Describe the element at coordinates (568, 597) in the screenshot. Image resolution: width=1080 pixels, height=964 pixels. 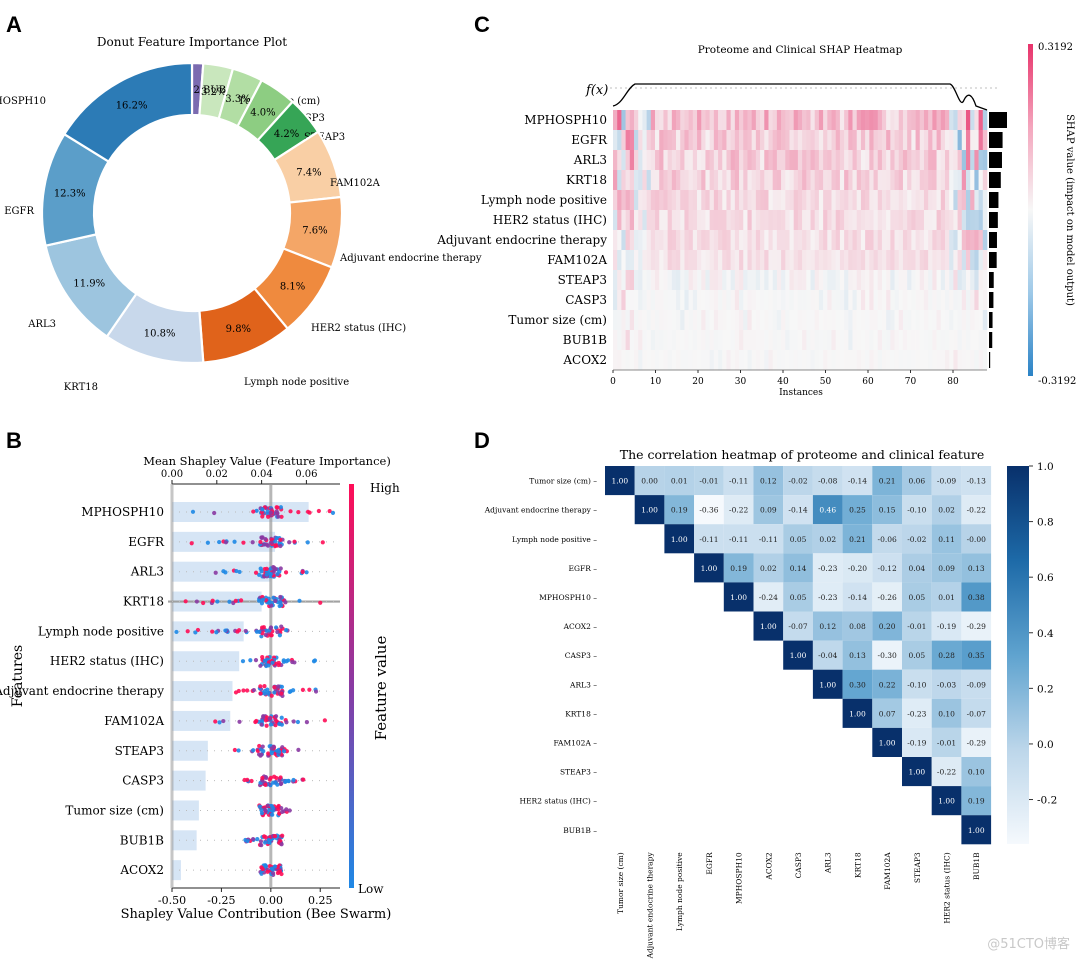
I see `corr-row-label: MPHOSPH10 –` at that location.